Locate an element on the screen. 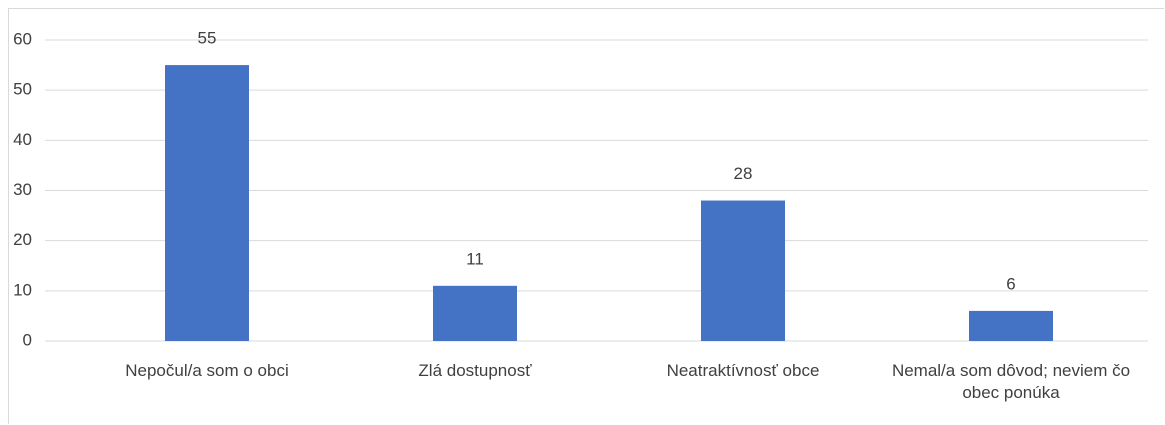 The height and width of the screenshot is (425, 1165). y-tick-label: 40 is located at coordinates (22, 139).